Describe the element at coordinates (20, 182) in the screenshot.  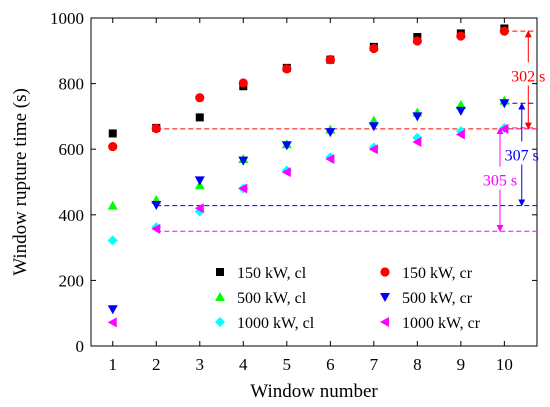
I see `y-axis-label: Window rupture time (s)` at that location.